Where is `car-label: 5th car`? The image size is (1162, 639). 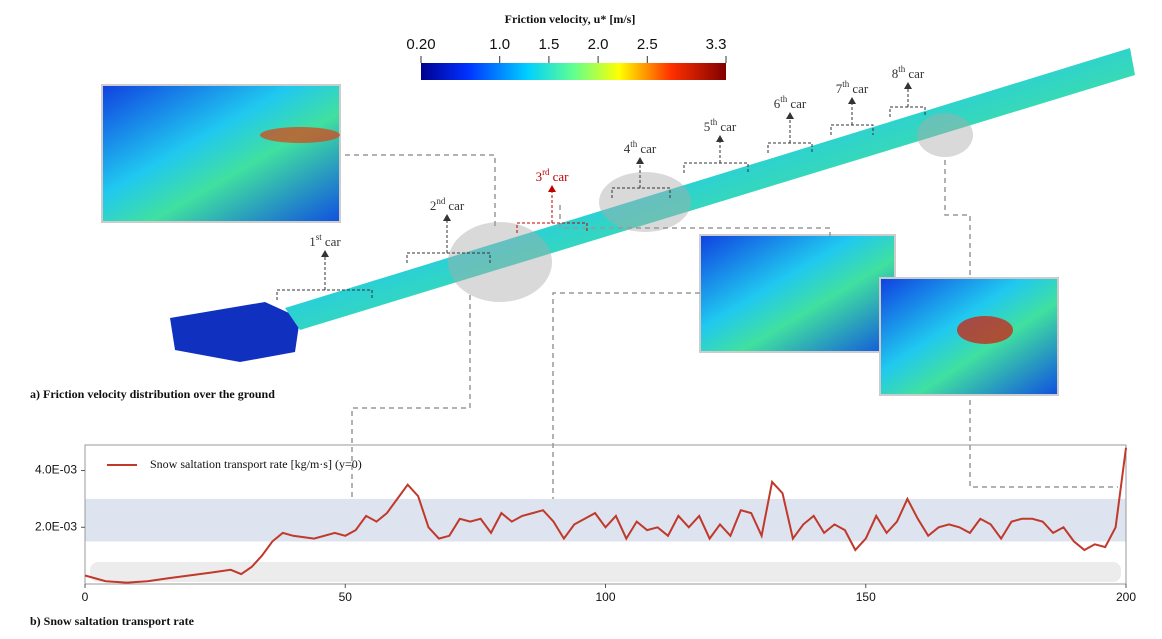 car-label: 5th car is located at coordinates (720, 125).